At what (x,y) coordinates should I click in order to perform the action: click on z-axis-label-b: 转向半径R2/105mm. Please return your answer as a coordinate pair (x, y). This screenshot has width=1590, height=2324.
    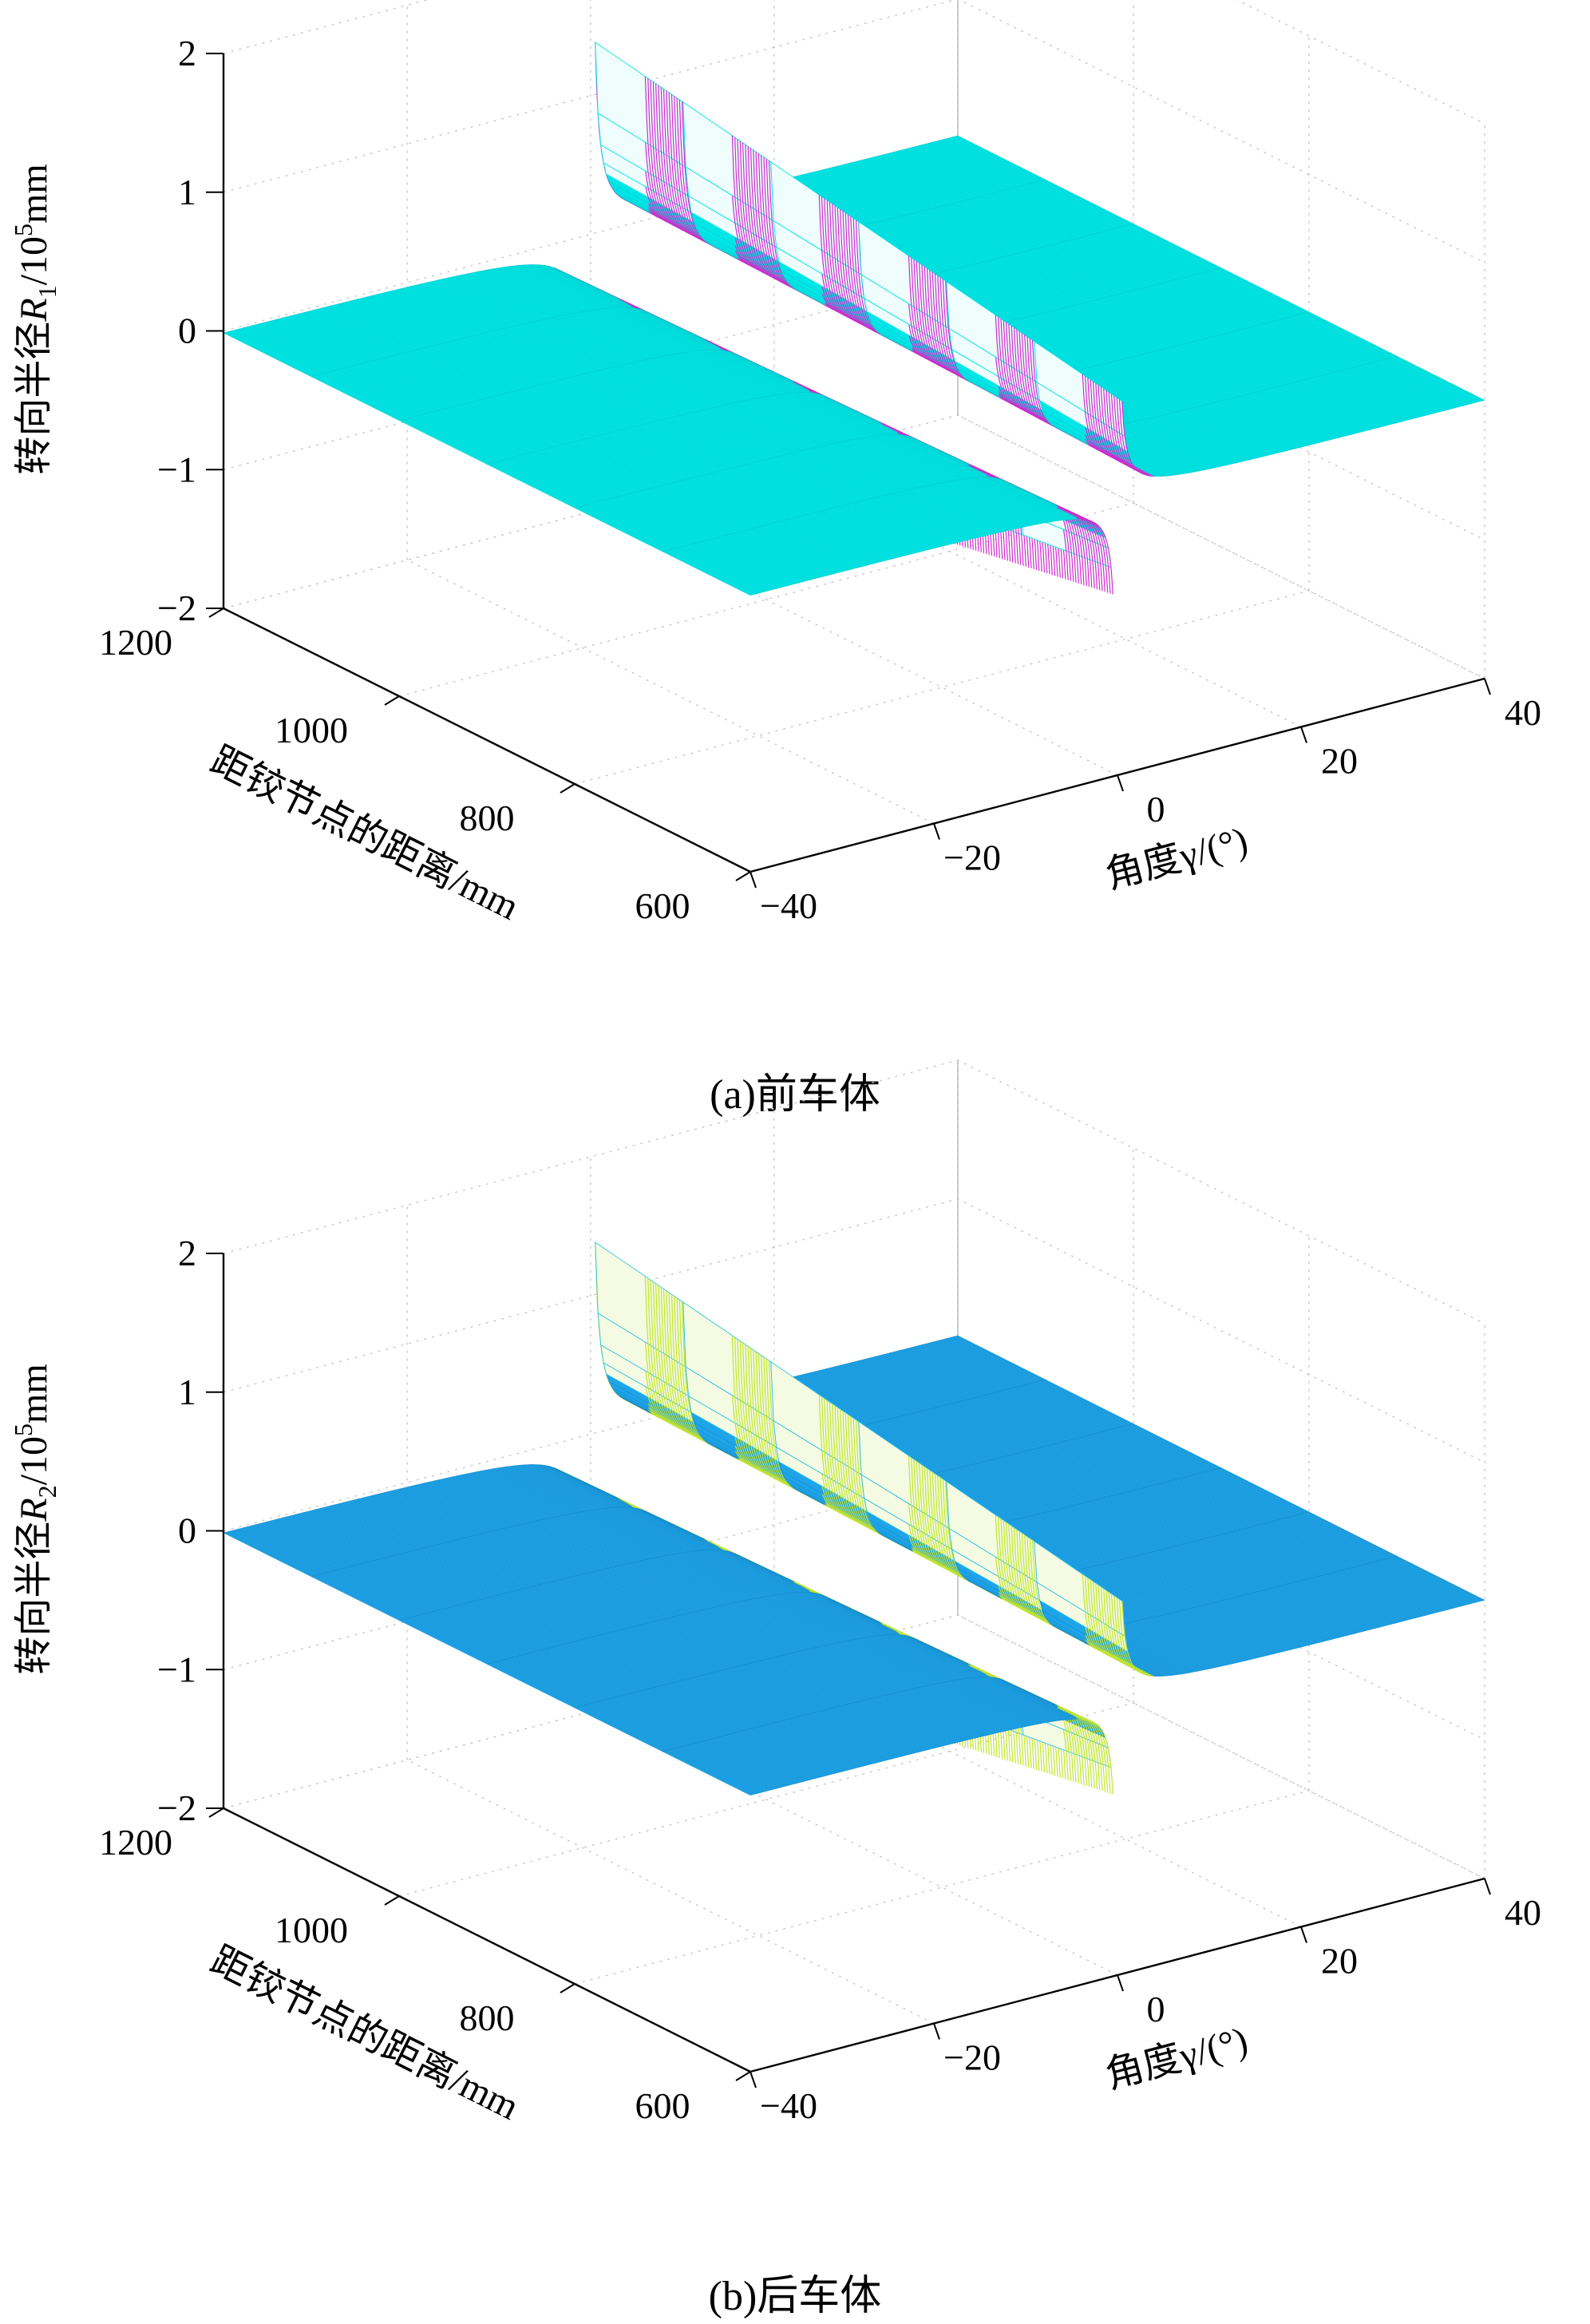
    Looking at the image, I should click on (35, 1519).